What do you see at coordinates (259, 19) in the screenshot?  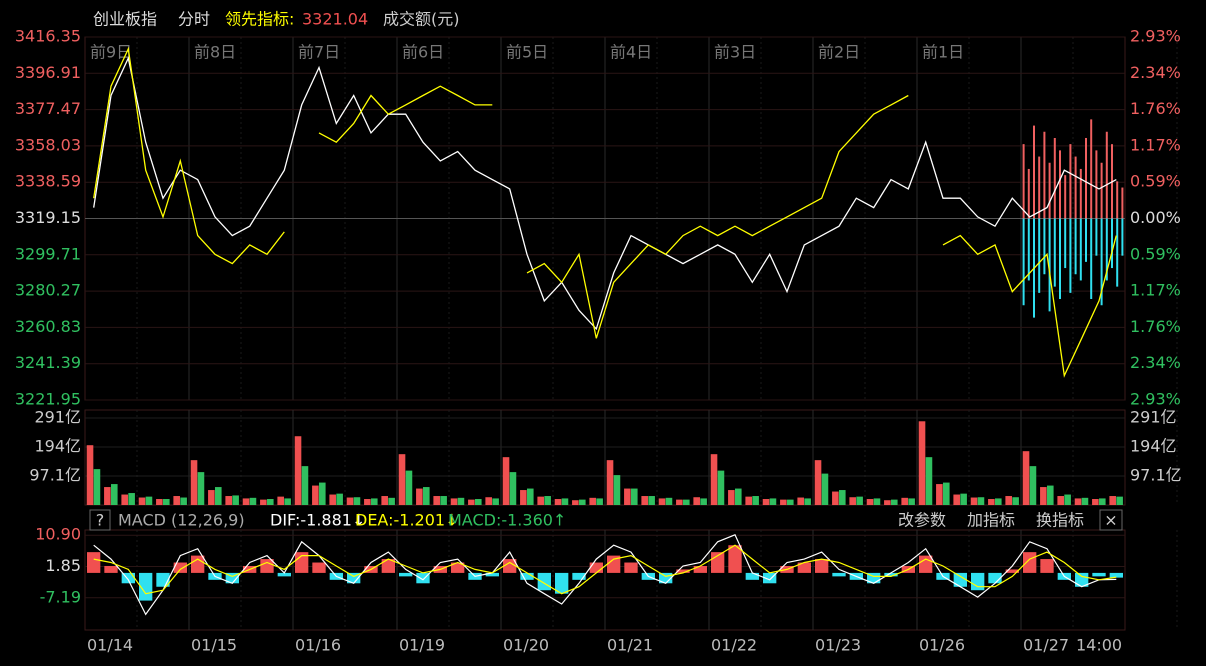 I see `header-text: 领先指标:` at bounding box center [259, 19].